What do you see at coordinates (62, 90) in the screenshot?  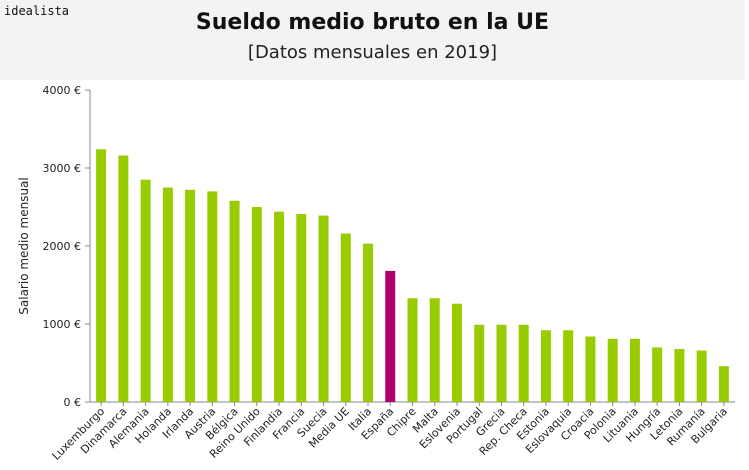 I see `y-tick-label: 4000 €` at bounding box center [62, 90].